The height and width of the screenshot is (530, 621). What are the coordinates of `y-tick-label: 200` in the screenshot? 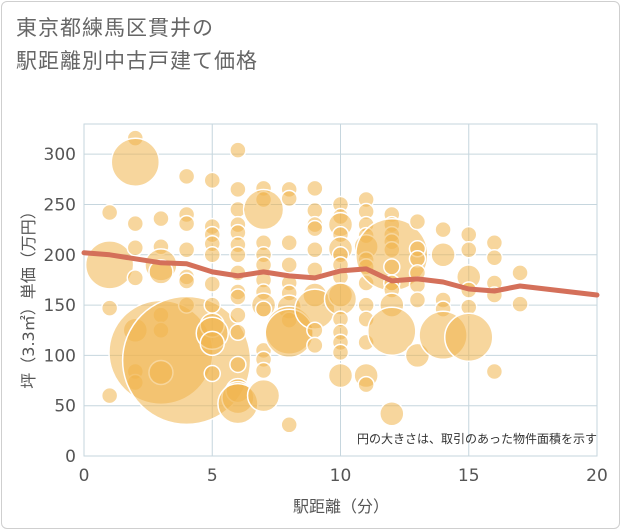 It's located at (60, 256).